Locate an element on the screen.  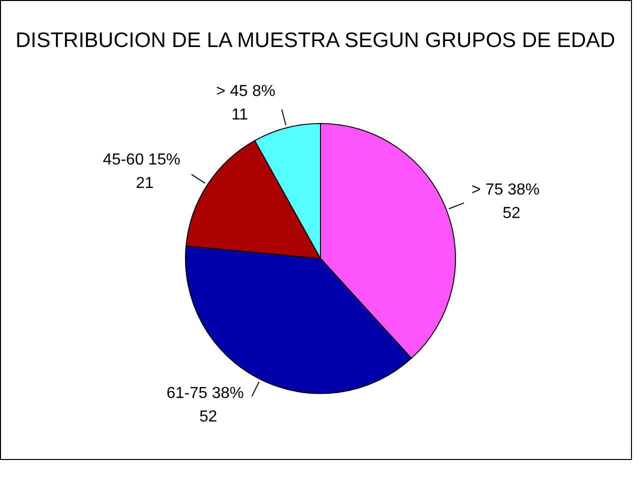
slice-label: > 45 8% 11 is located at coordinates (246, 103).